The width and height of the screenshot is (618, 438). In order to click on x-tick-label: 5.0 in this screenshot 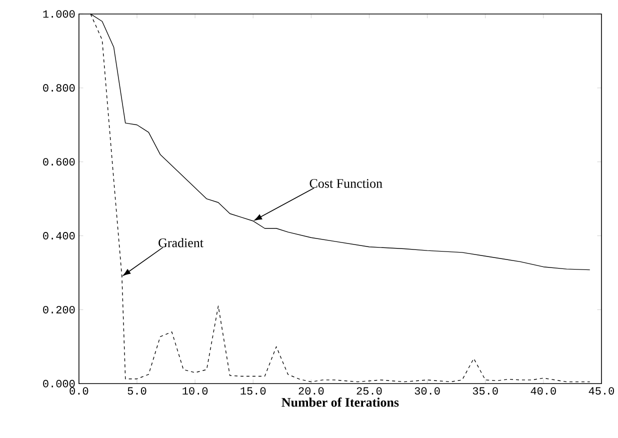, I will do `click(137, 391)`.